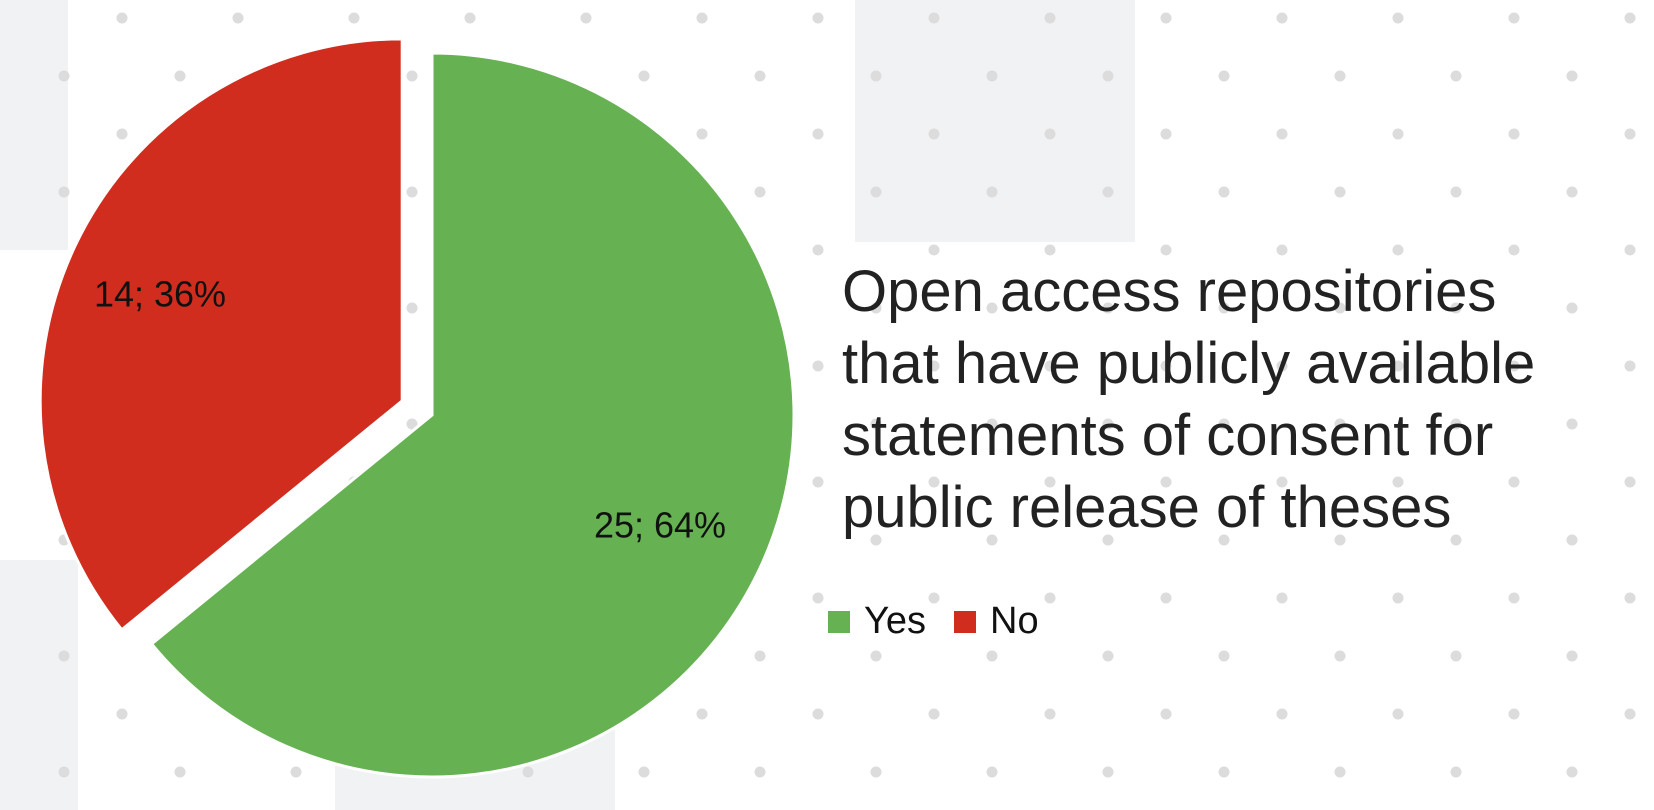 This screenshot has height=810, width=1654. What do you see at coordinates (1168, 435) in the screenshot?
I see `chart-title-line: statements of consent for` at bounding box center [1168, 435].